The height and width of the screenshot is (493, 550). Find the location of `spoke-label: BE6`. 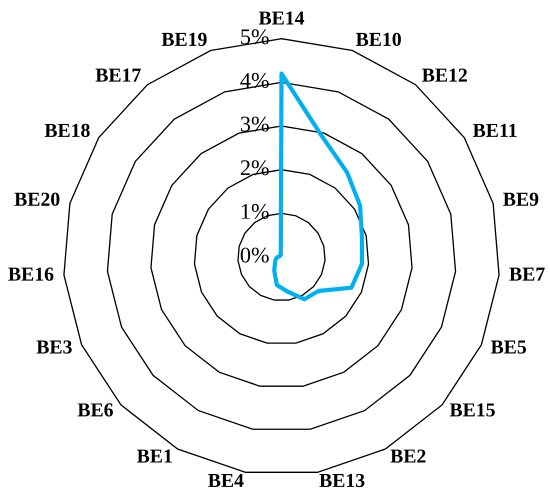

spoke-label: BE6 is located at coordinates (95, 410).